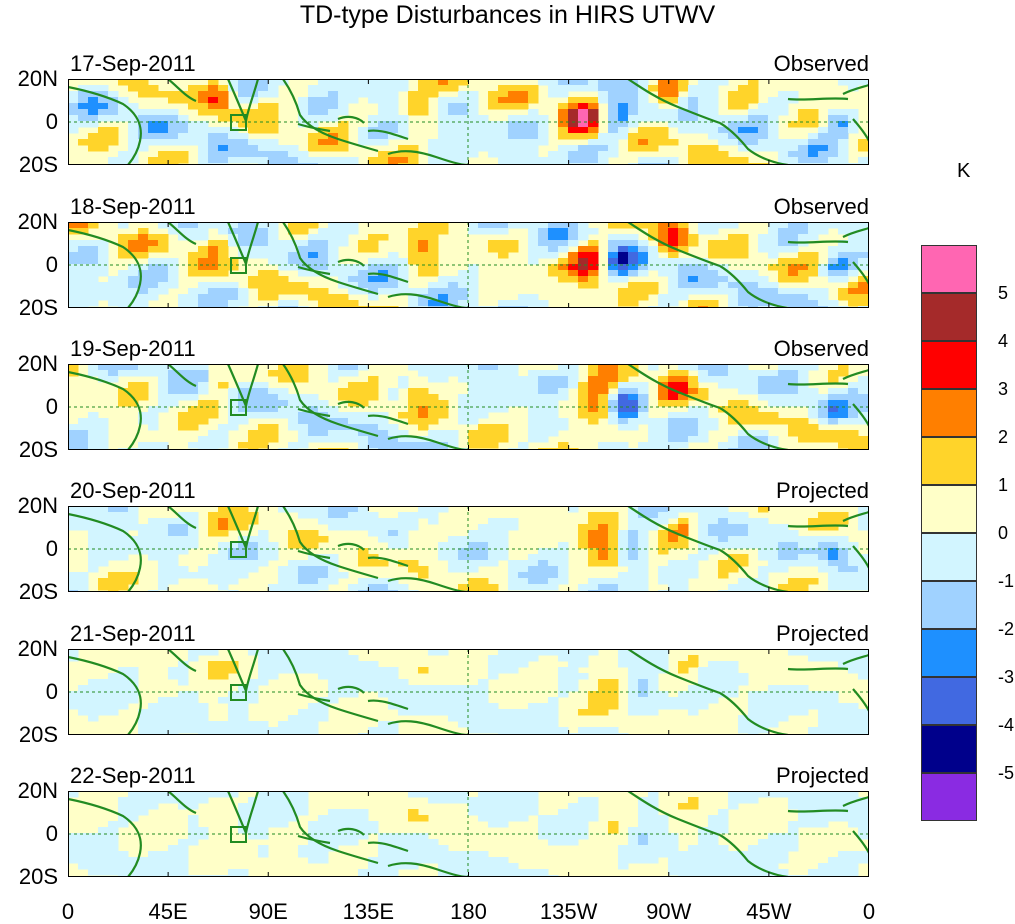  I want to click on panel-date-label: 22-Sep-2011, so click(133, 775).